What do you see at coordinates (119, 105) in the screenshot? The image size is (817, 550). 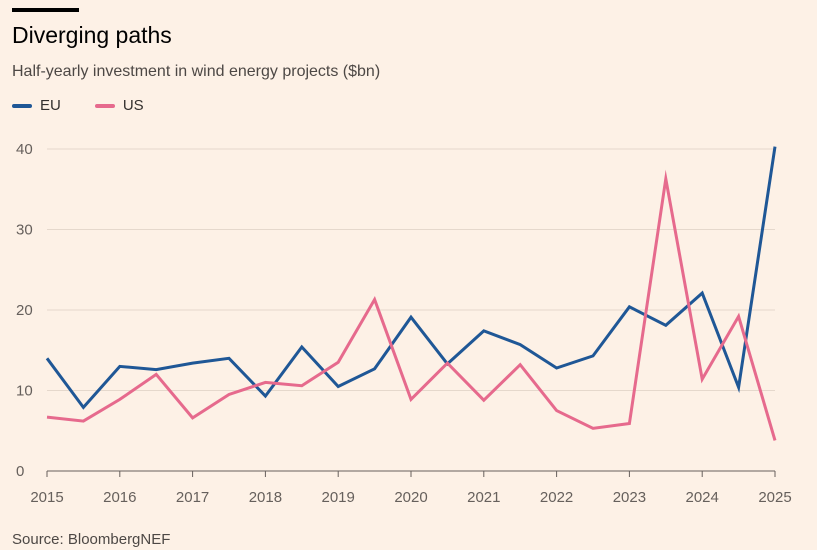 I see `legend-item-us: US` at bounding box center [119, 105].